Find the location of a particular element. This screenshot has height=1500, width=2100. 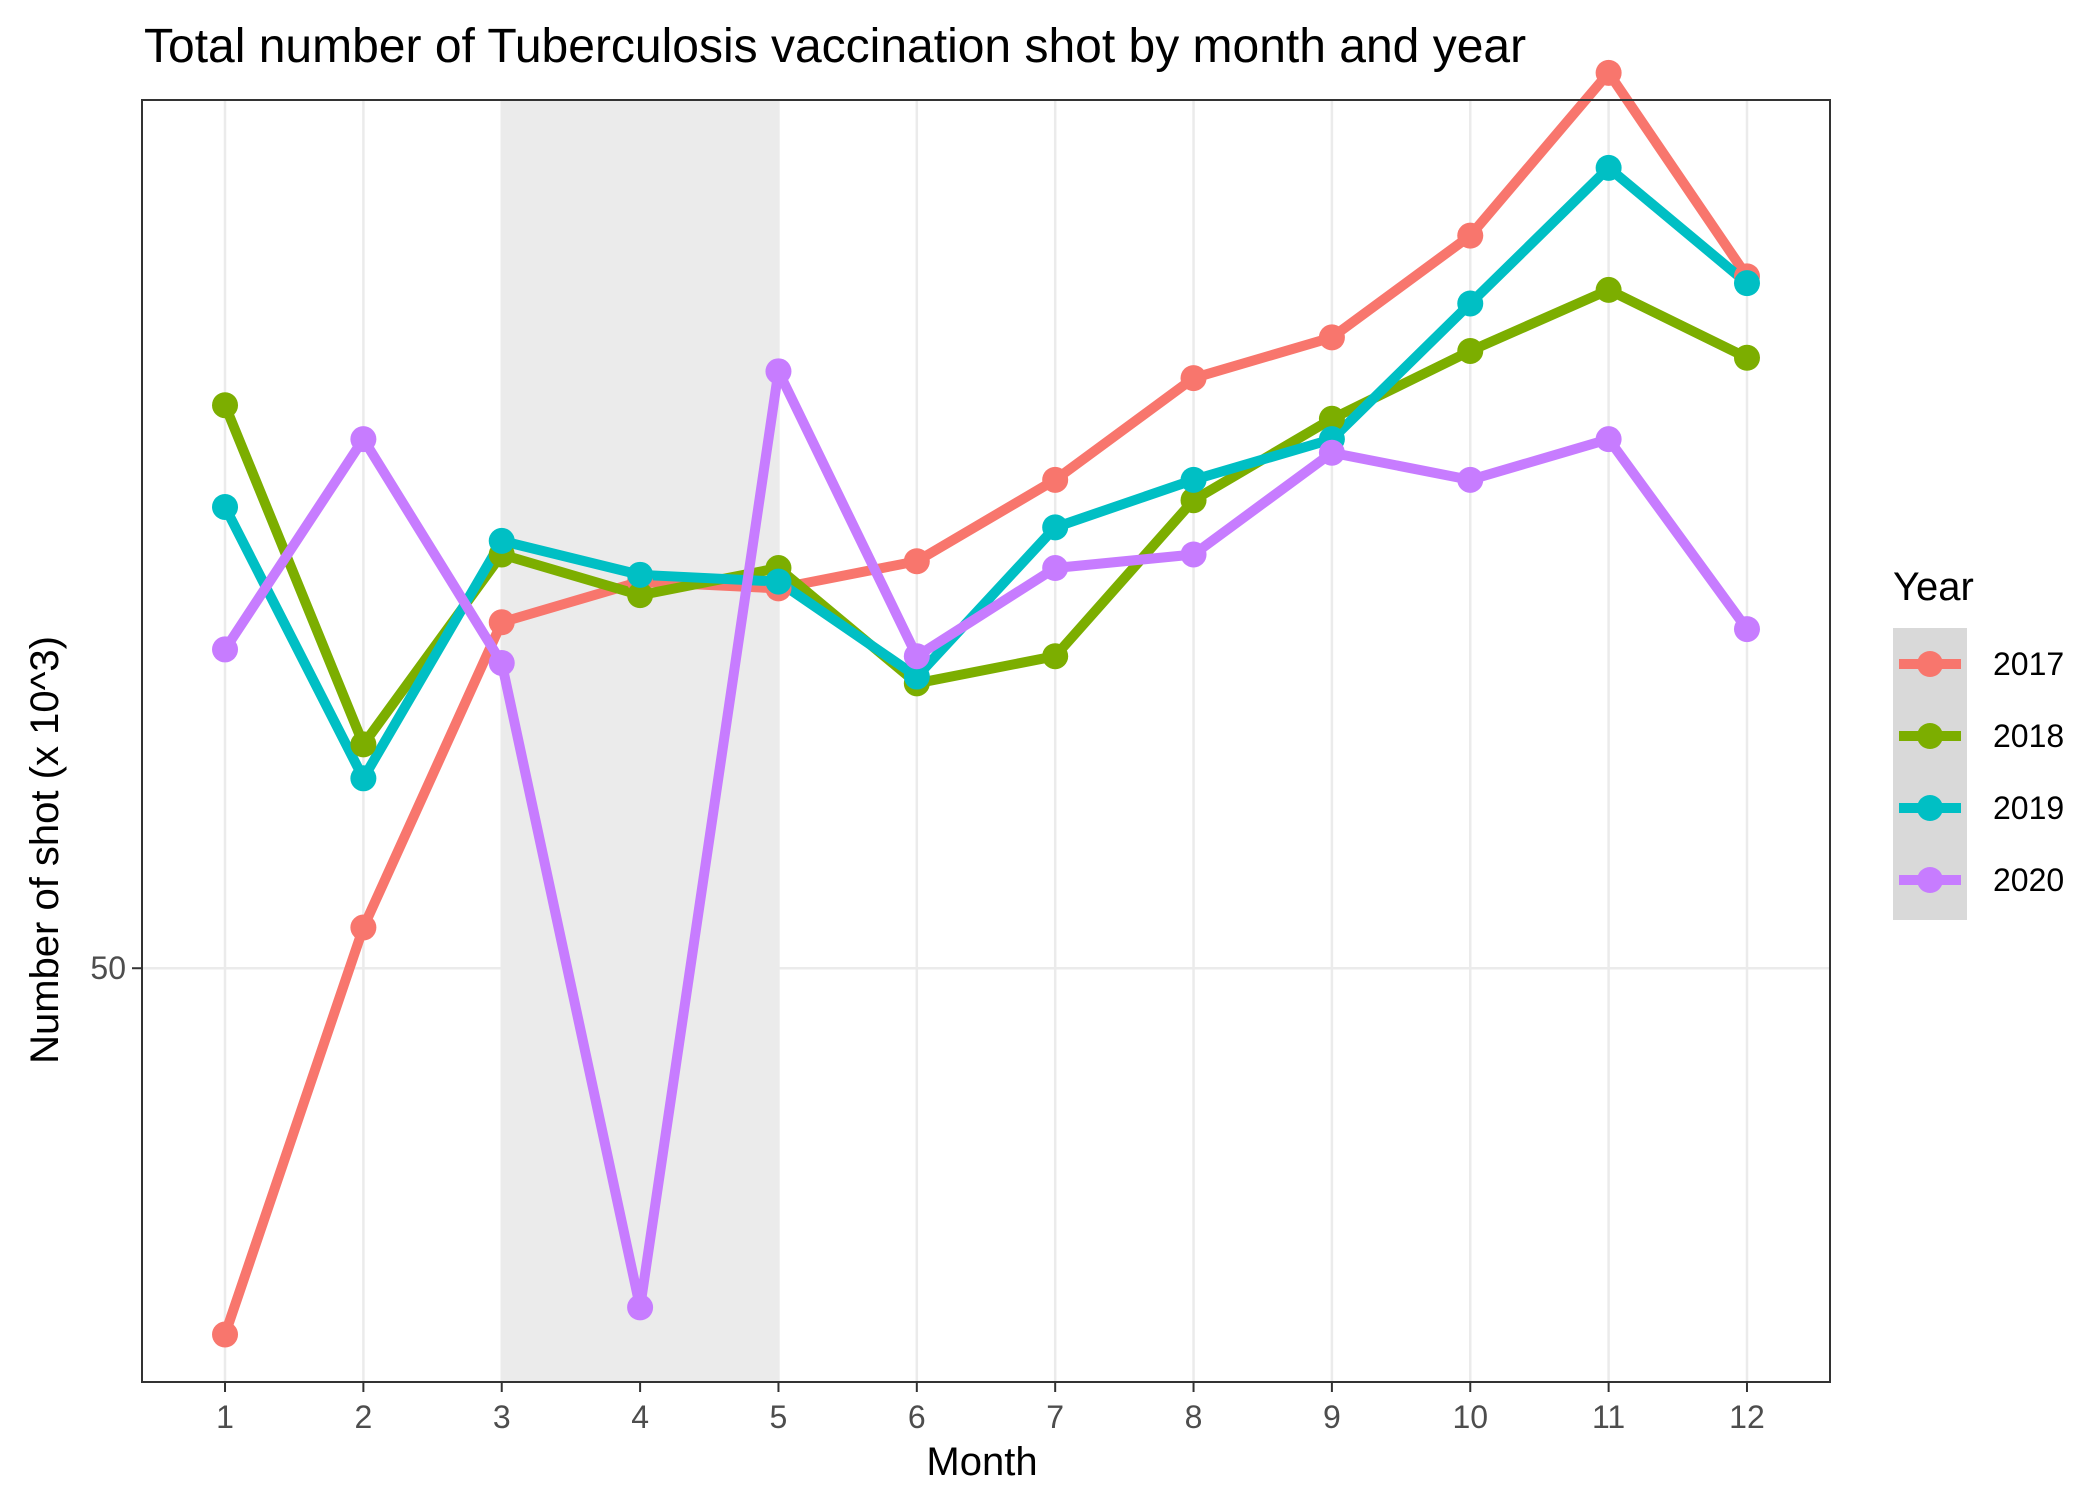

y-axis-title: Number of shot (x 10^3) is located at coordinates (45, 850).